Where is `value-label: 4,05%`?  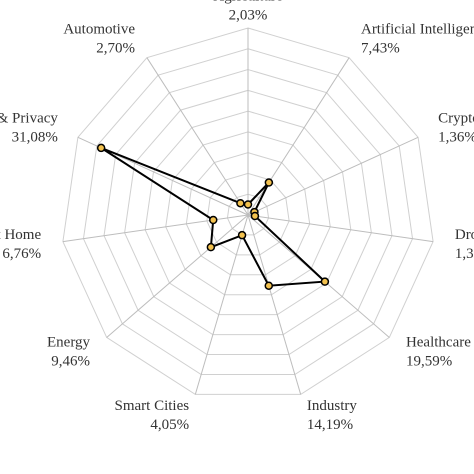
value-label: 4,05% is located at coordinates (169, 425).